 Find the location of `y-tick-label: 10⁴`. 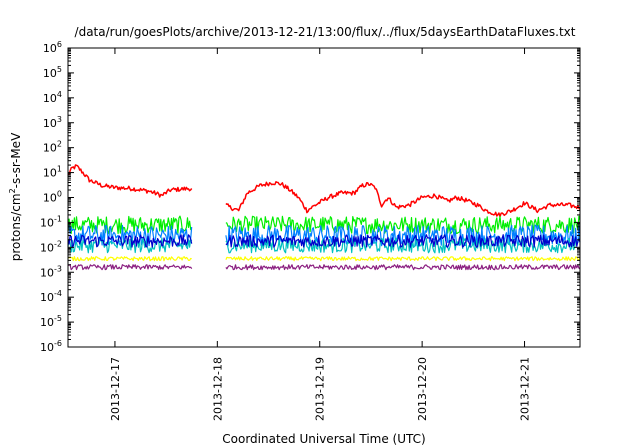

y-tick-label: 10⁴ is located at coordinates (52, 97).